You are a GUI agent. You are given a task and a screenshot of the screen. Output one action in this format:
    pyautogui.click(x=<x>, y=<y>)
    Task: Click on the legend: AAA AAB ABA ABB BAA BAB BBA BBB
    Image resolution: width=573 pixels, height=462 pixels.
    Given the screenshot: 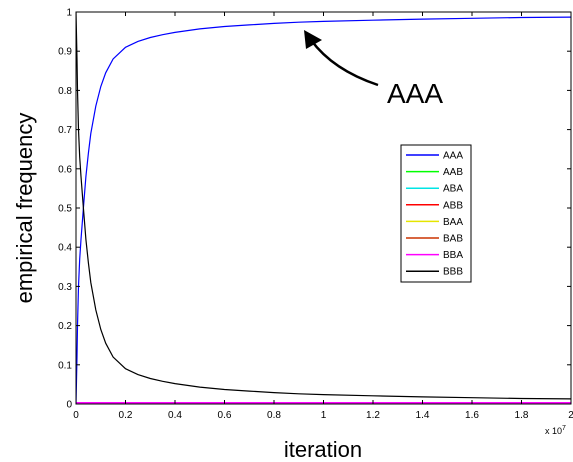 What is the action you would take?
    pyautogui.click(x=436, y=213)
    